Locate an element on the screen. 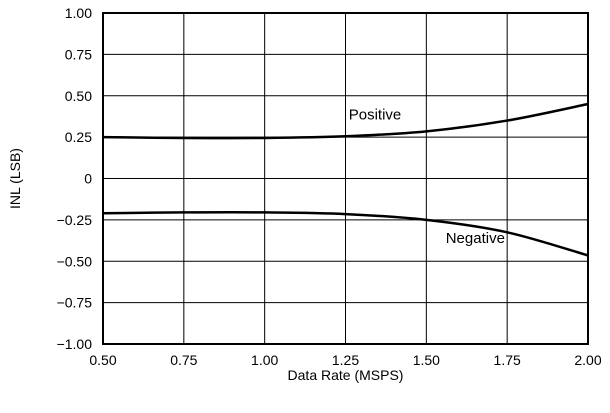 The height and width of the screenshot is (413, 610). y-tick-label: 0.50 is located at coordinates (78, 96).